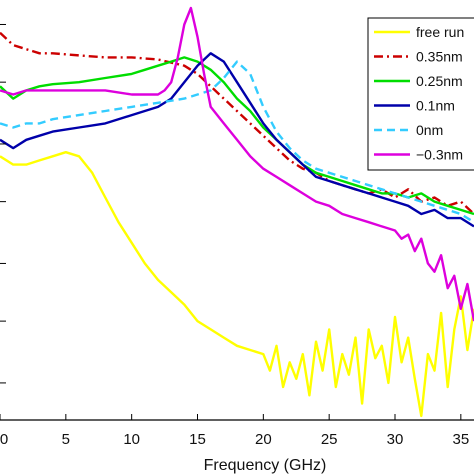 The image size is (474, 474). What do you see at coordinates (3, 203) in the screenshot?
I see `y-ticks` at bounding box center [3, 203].